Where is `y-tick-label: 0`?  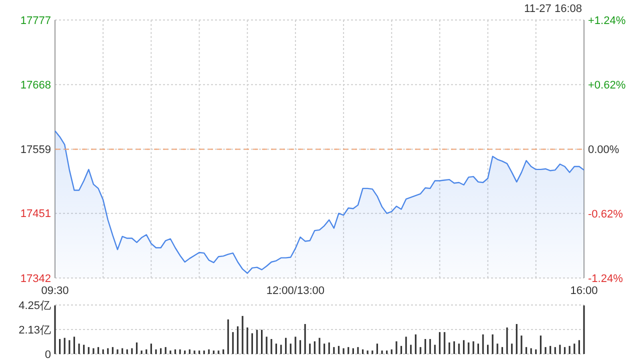 y-tick-label: 0 is located at coordinates (47, 354).